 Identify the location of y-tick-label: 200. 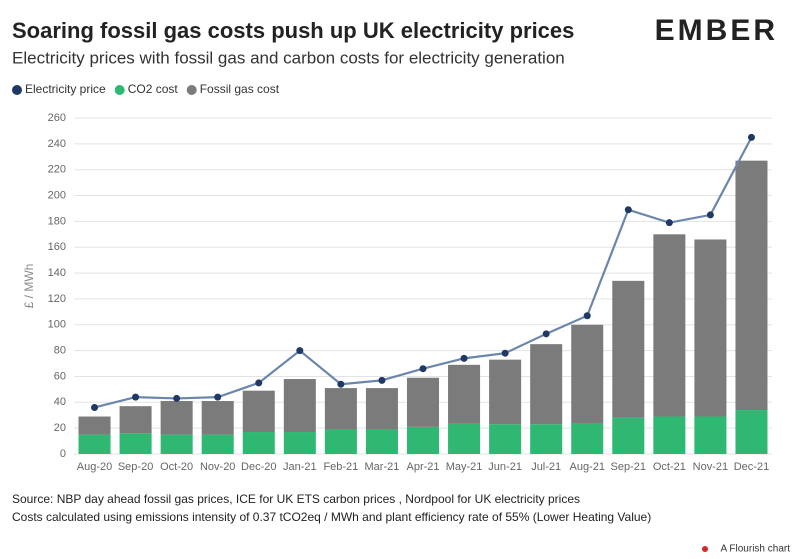
(57, 195).